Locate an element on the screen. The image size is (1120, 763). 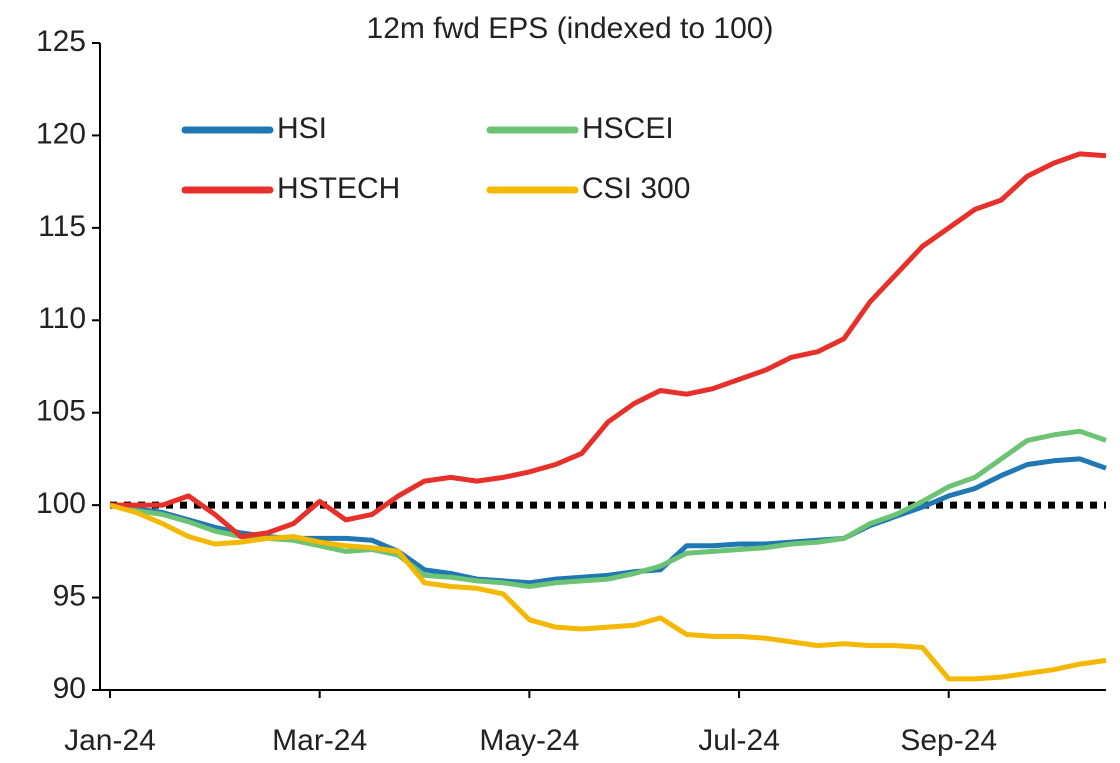
x-tick-label: Jan-24 is located at coordinates (110, 740).